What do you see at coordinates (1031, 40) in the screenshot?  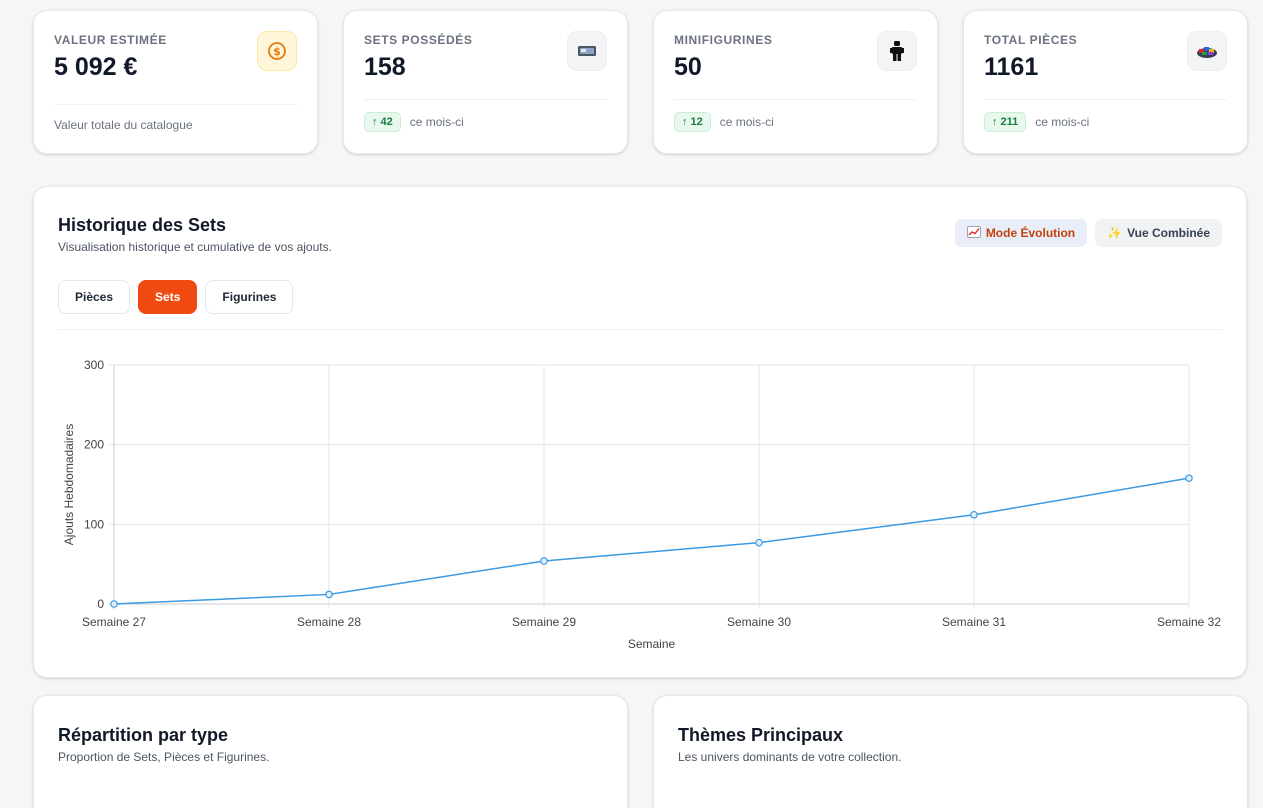 I see `stat-label: TOTAL PIÈCES` at bounding box center [1031, 40].